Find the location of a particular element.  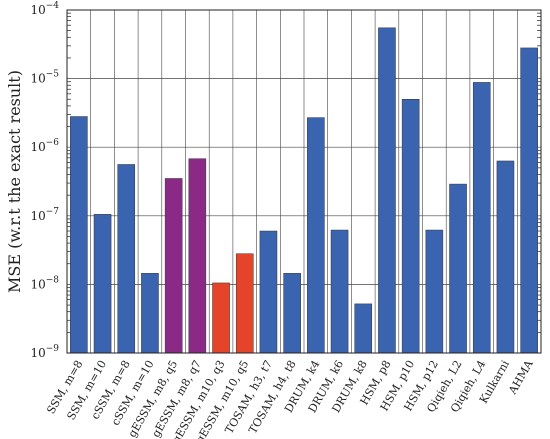

y-axis-ticks: 10⁻⁹ 10⁻⁸ 10⁻⁷ 10⁻⁶ 10⁻⁵ 10⁻⁴ is located at coordinates (44, 180).